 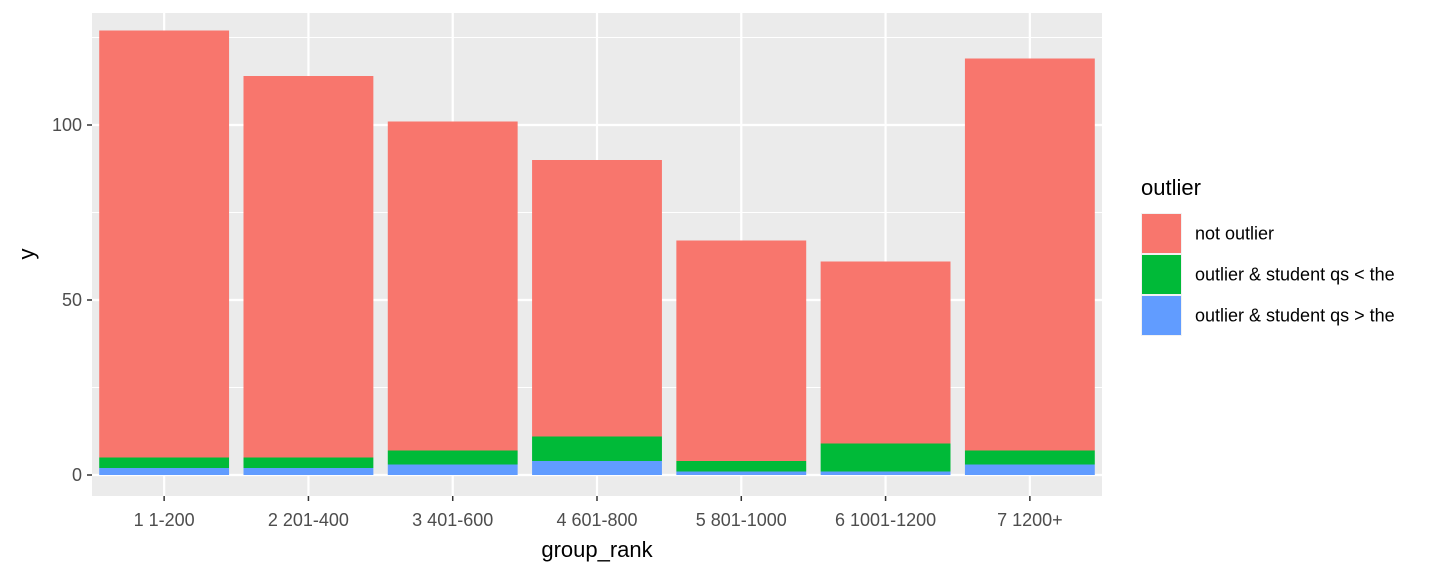 I want to click on y-tick-label: 0, so click(x=77, y=475).